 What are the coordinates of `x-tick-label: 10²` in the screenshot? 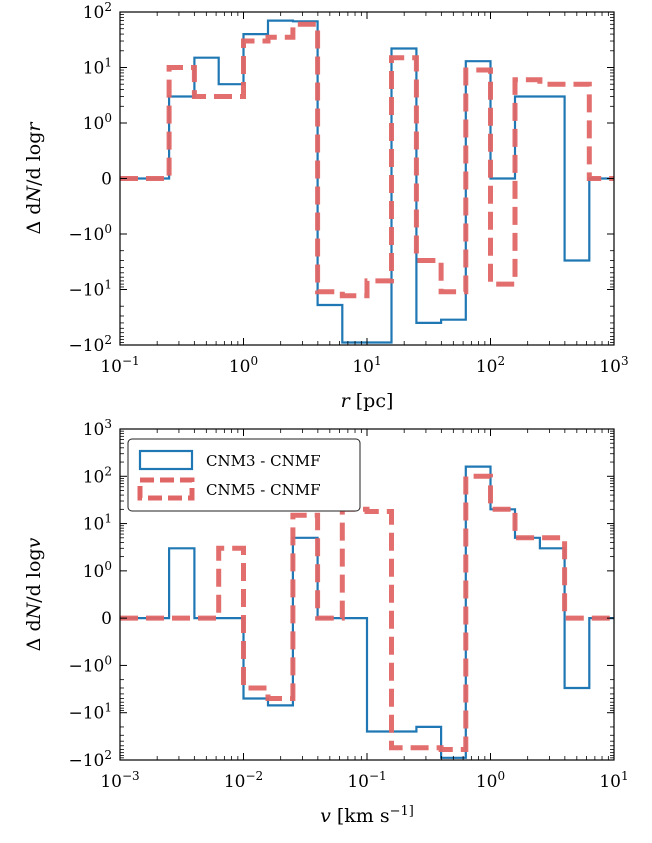 It's located at (490, 365).